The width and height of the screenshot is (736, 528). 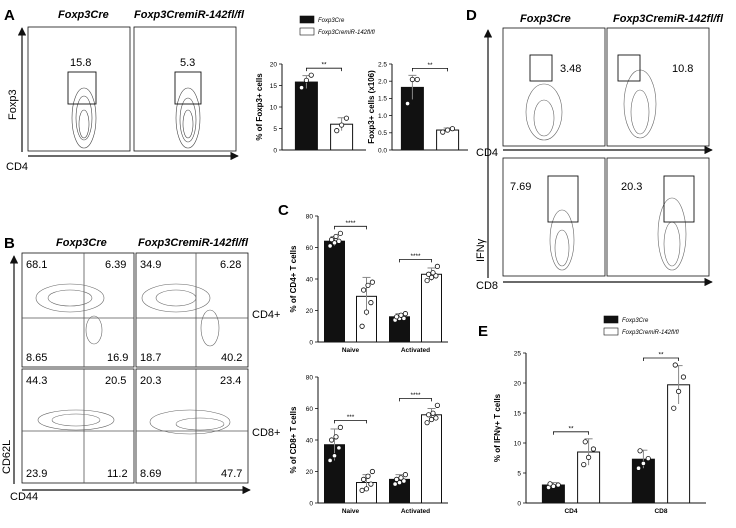 What do you see at coordinates (230, 381) in the screenshot?
I see `svg-text: 23.4` at bounding box center [230, 381].